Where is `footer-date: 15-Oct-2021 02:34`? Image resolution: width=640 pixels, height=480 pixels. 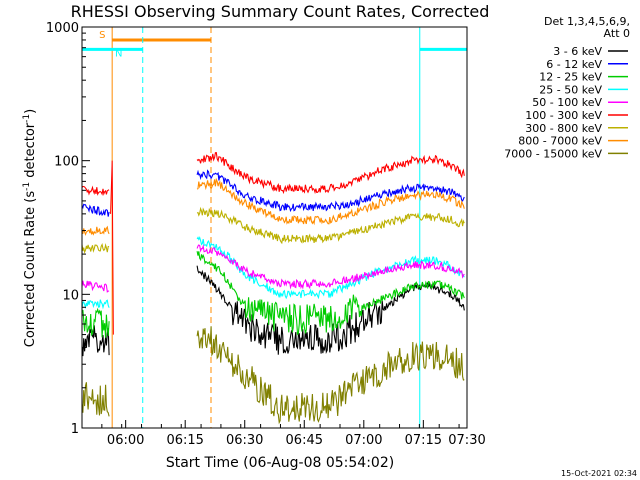 footer-date: 15-Oct-2021 02:34 is located at coordinates (599, 473).